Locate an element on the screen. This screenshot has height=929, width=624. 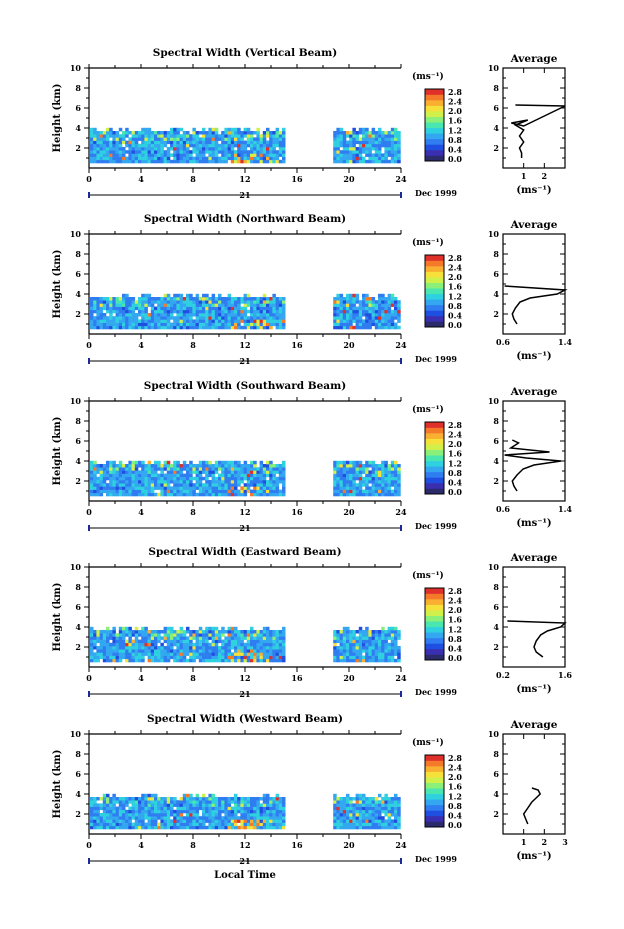
colorbar-unit: (ms⁻¹) is located at coordinates (428, 242).